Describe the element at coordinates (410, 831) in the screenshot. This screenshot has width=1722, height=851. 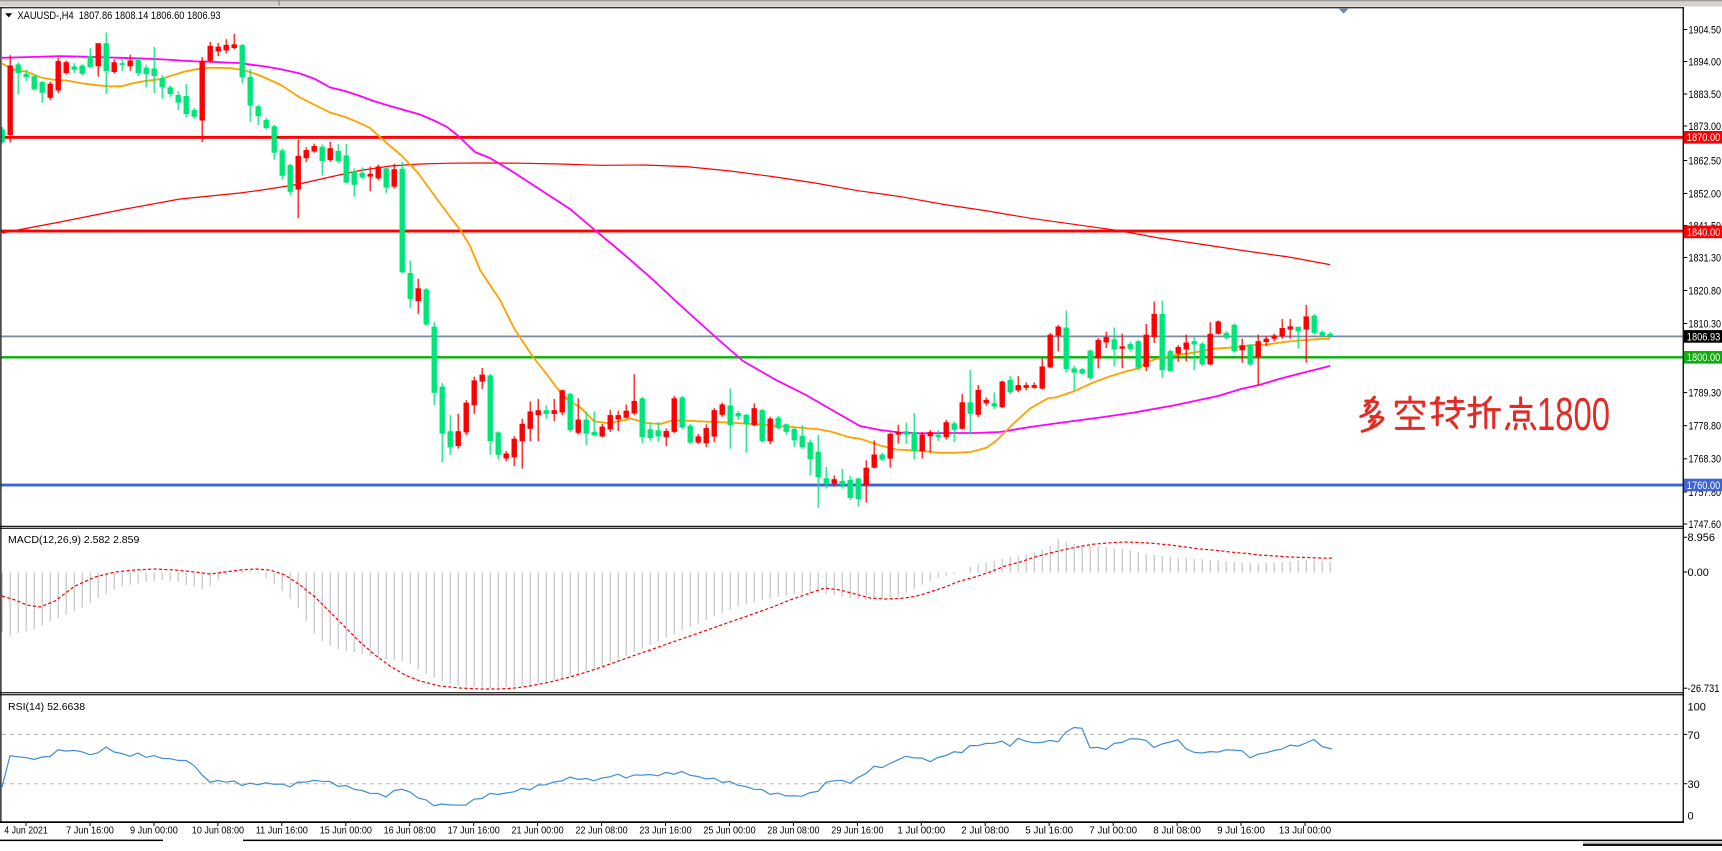
I see `svg-text: 16 Jun 08:00` at that location.